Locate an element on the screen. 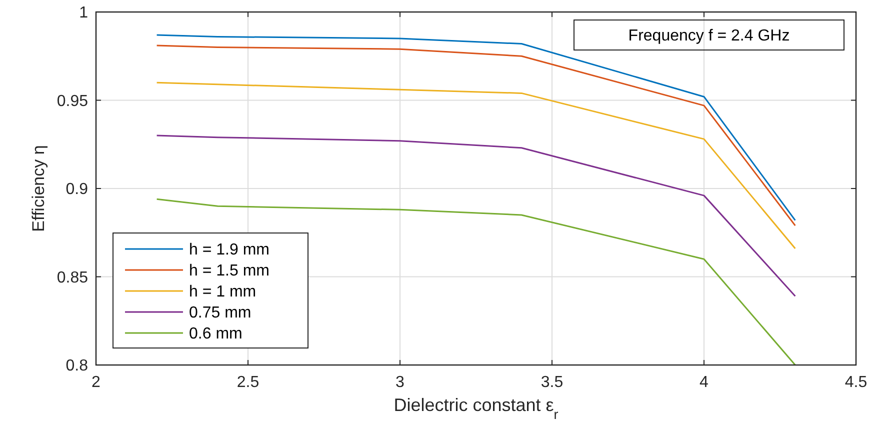 The height and width of the screenshot is (425, 875). y-tick-label: 0.85 is located at coordinates (72, 277).